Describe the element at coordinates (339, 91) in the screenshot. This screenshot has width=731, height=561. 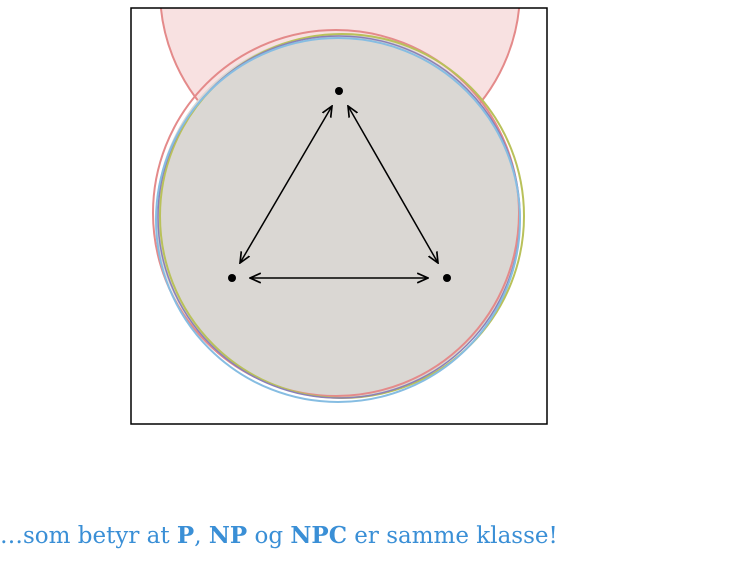
I see `node-top` at that location.